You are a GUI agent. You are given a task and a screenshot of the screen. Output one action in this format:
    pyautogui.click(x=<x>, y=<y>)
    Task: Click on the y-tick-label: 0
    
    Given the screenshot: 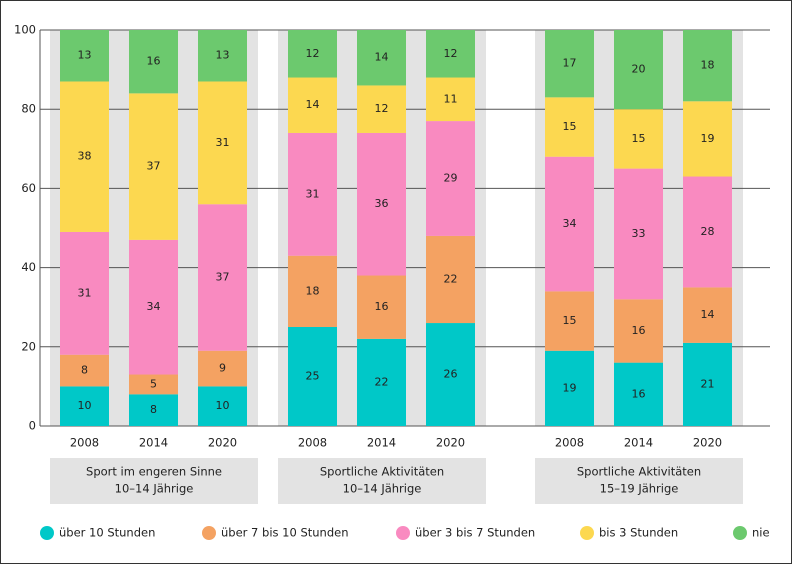 What is the action you would take?
    pyautogui.click(x=32, y=426)
    